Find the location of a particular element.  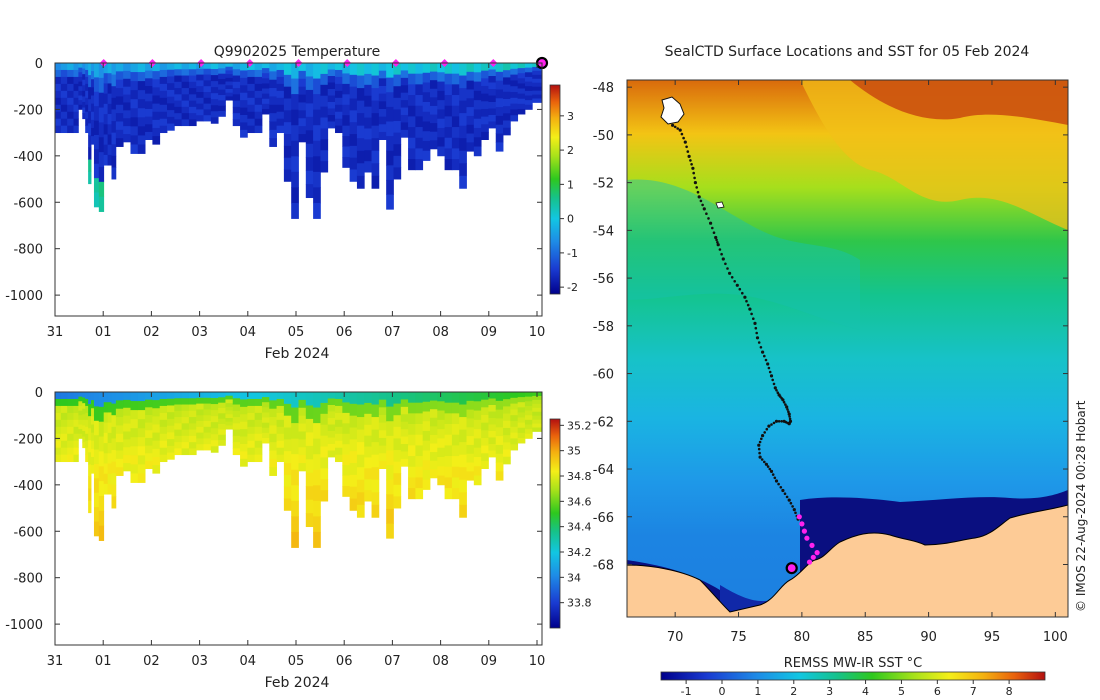

lon-tick-label: 80 is located at coordinates (802, 637).